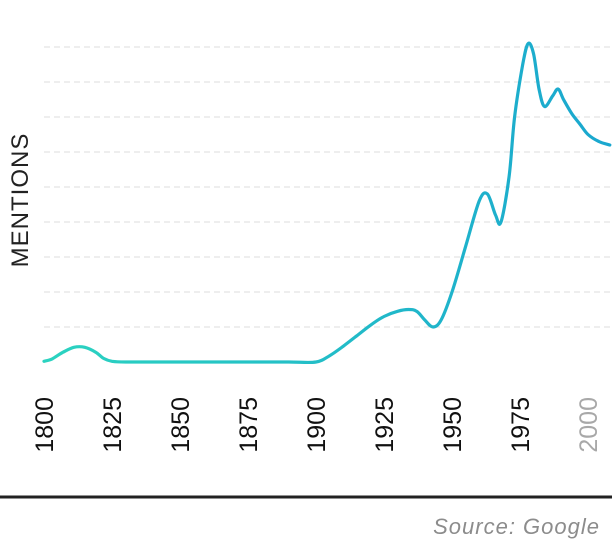 This screenshot has height=544, width=612. Describe the element at coordinates (453, 425) in the screenshot. I see `x-tick-label: 1950` at that location.